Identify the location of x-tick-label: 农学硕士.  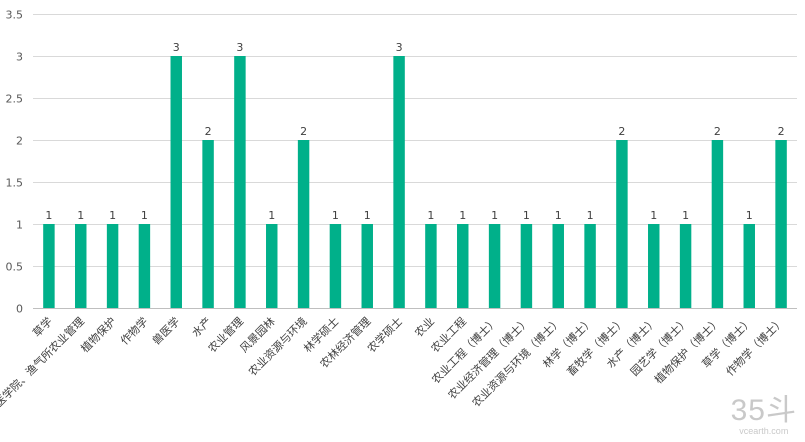
(384, 334).